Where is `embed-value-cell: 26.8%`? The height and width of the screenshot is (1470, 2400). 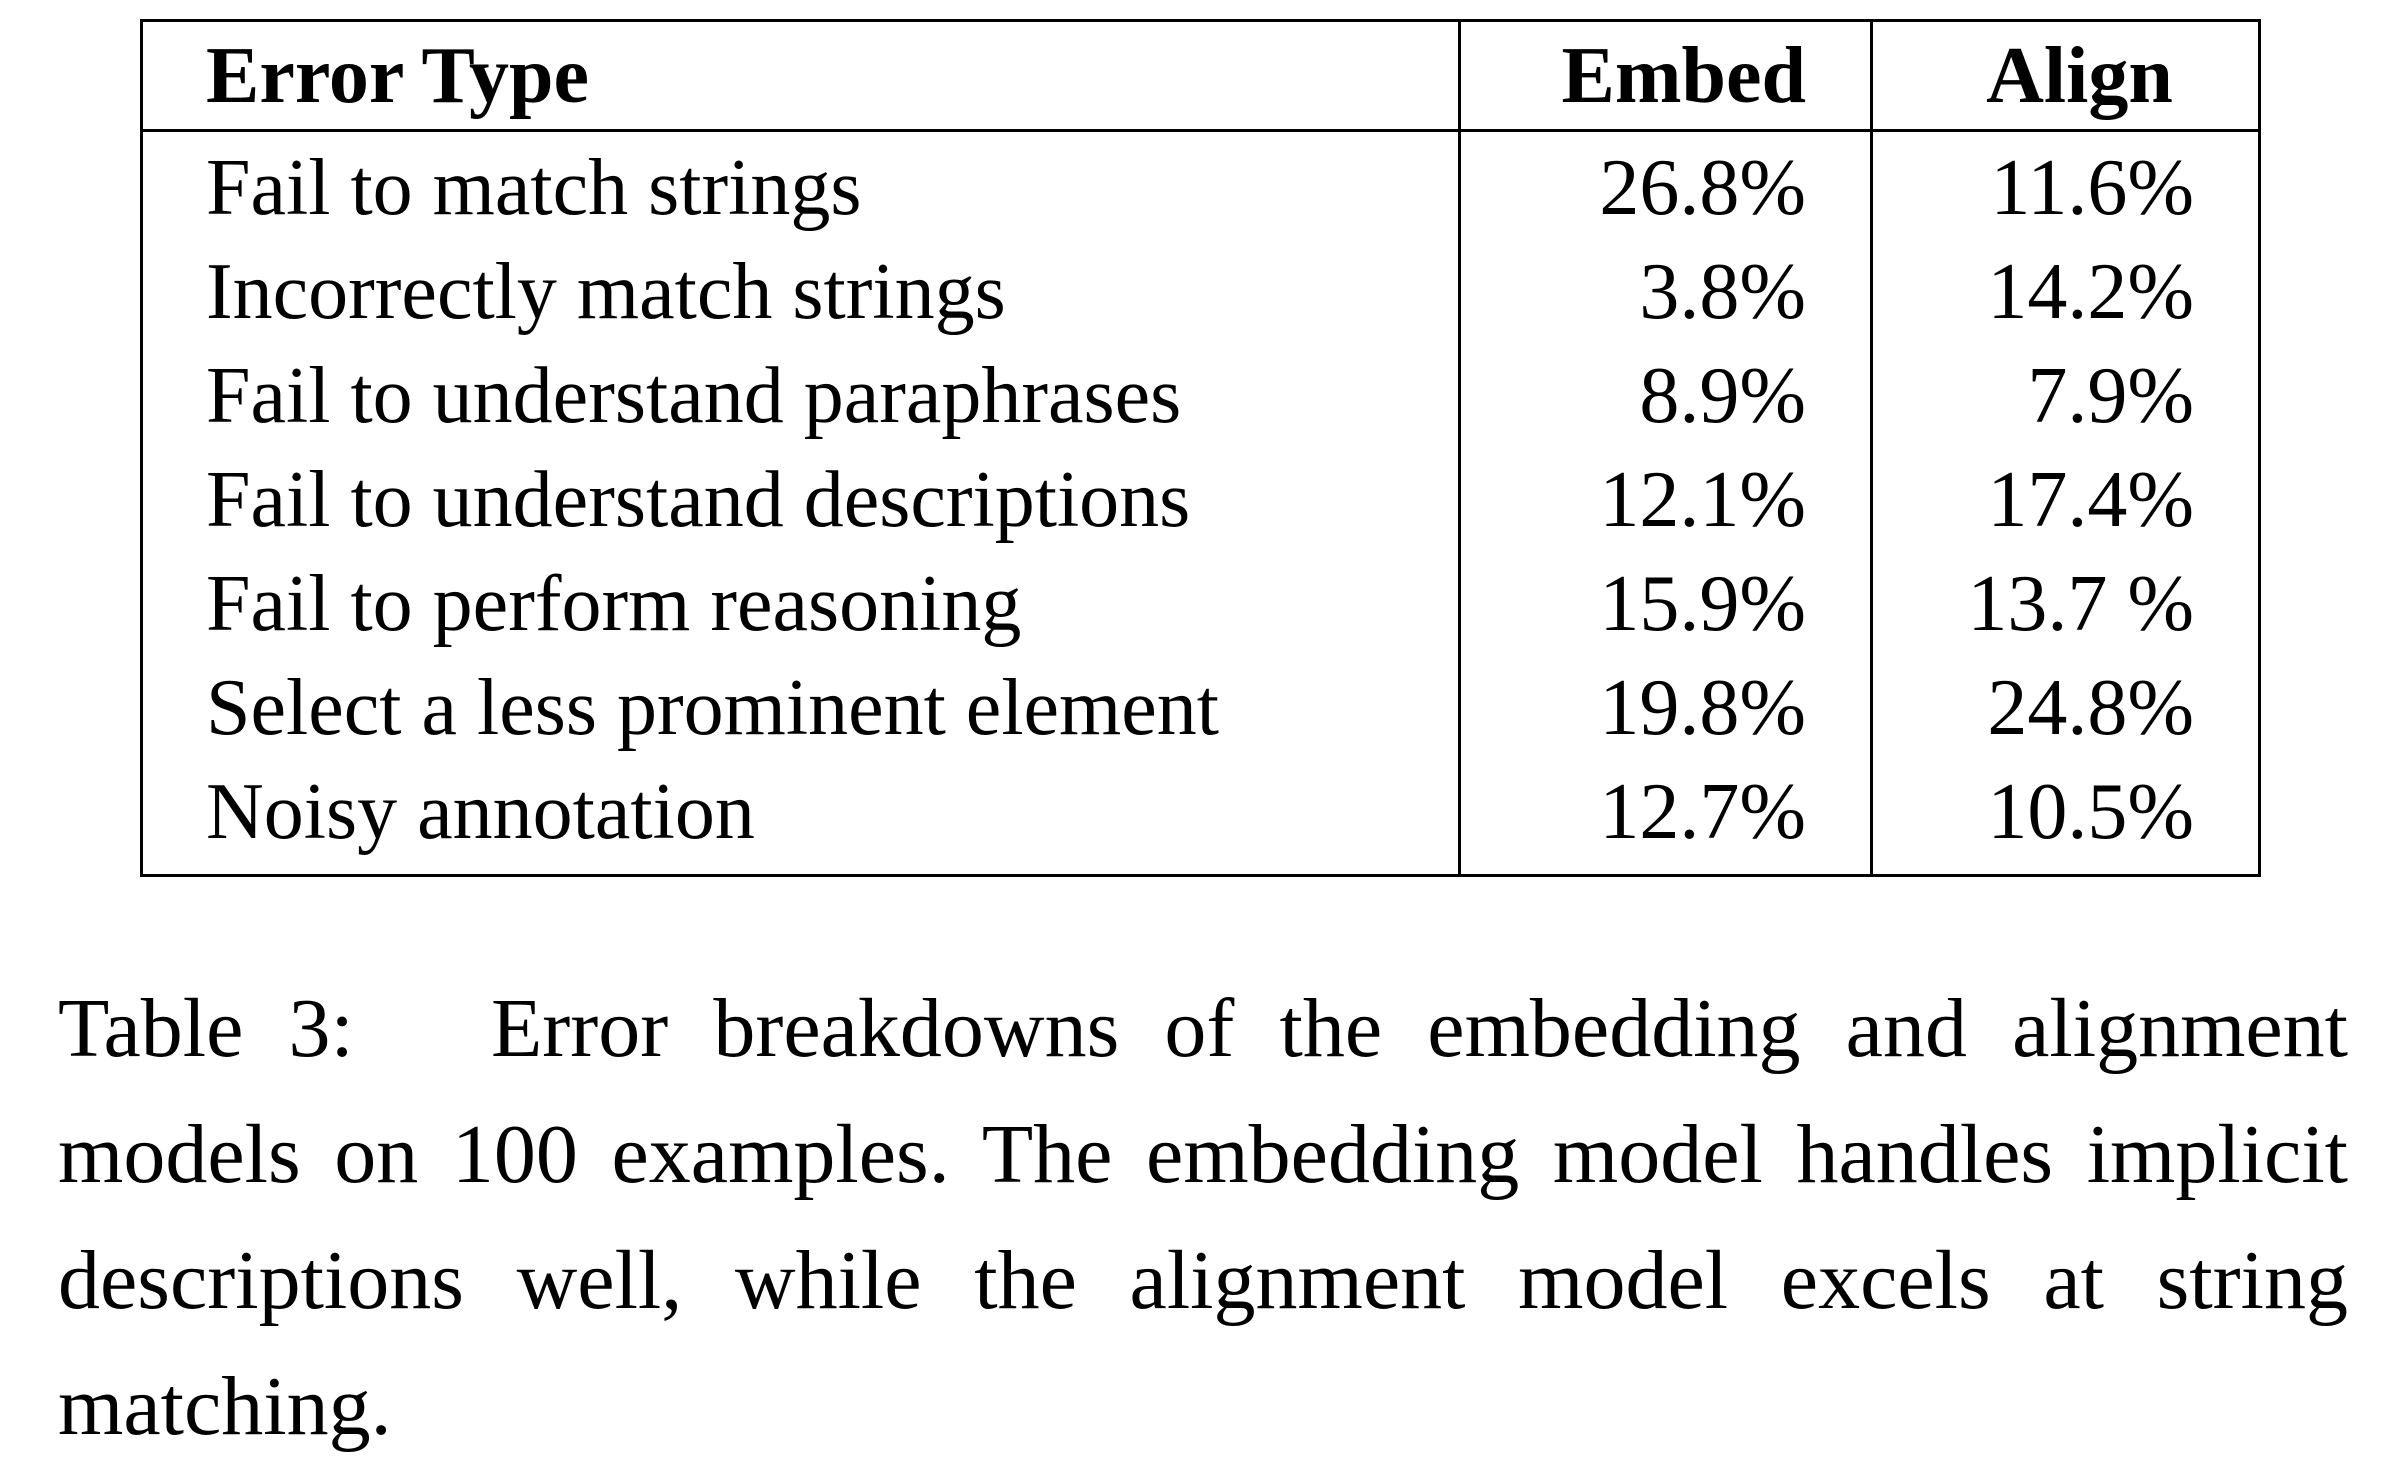
embed-value-cell: 26.8% is located at coordinates (1665, 185).